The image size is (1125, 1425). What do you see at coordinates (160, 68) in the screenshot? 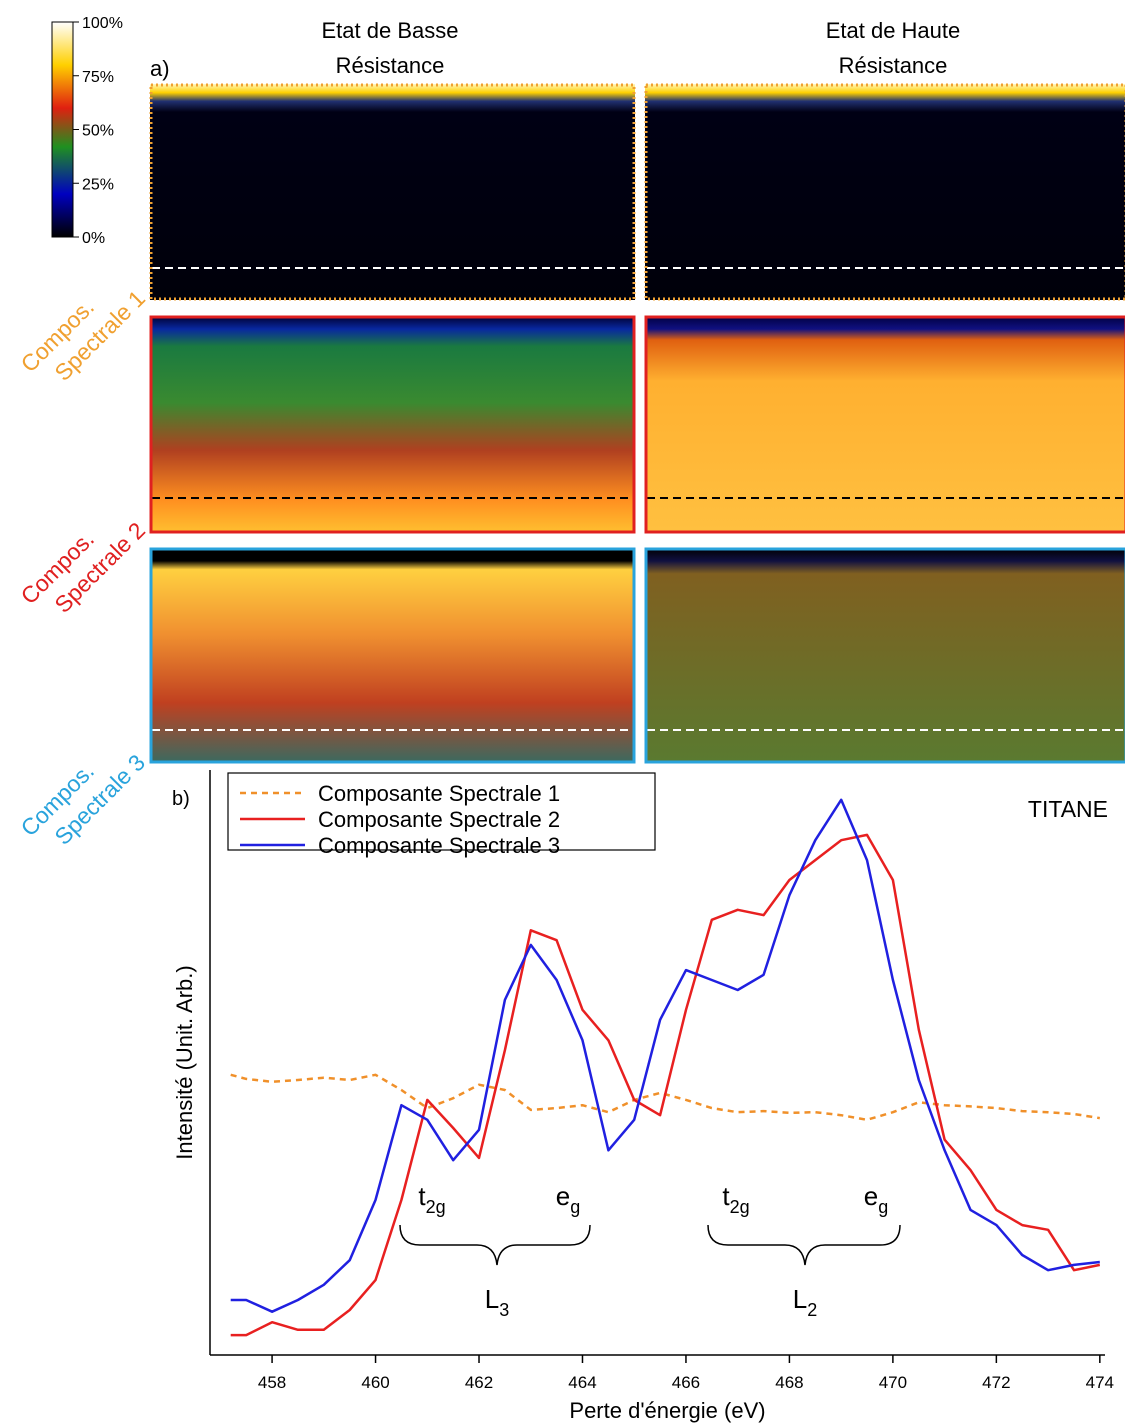
I see `panel-label: a)` at bounding box center [160, 68].